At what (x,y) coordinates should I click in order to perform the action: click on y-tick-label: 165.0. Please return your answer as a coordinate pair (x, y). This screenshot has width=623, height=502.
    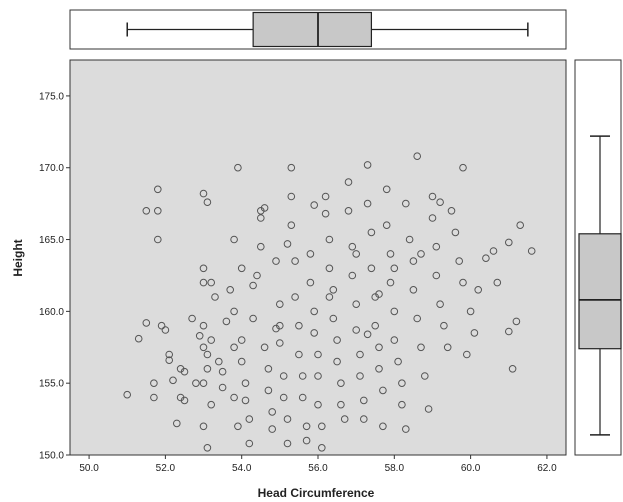
    Looking at the image, I should click on (51, 240).